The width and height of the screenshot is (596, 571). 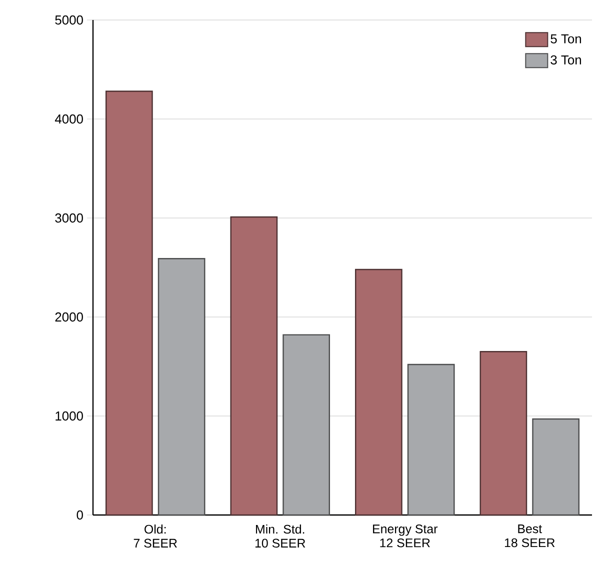 What do you see at coordinates (155, 536) in the screenshot?
I see `x-tick-label: Old: 7 SEER` at bounding box center [155, 536].